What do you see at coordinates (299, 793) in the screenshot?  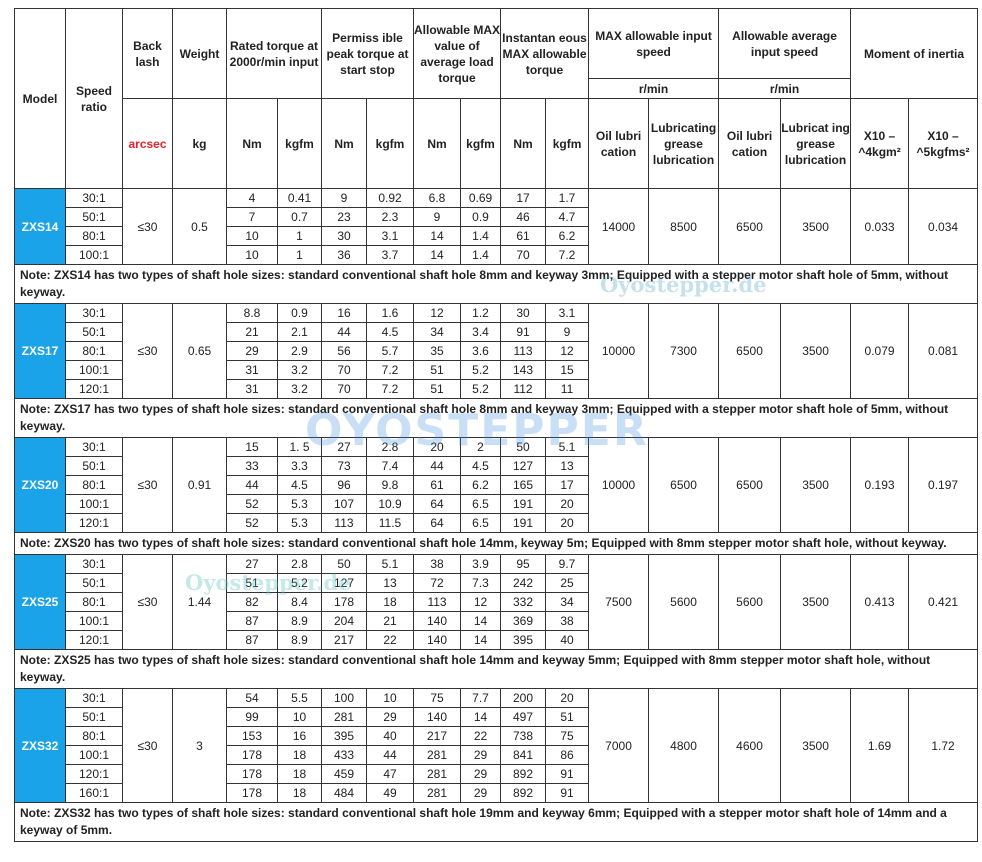 I see `rated-torque-kgfm-cell: 18` at bounding box center [299, 793].